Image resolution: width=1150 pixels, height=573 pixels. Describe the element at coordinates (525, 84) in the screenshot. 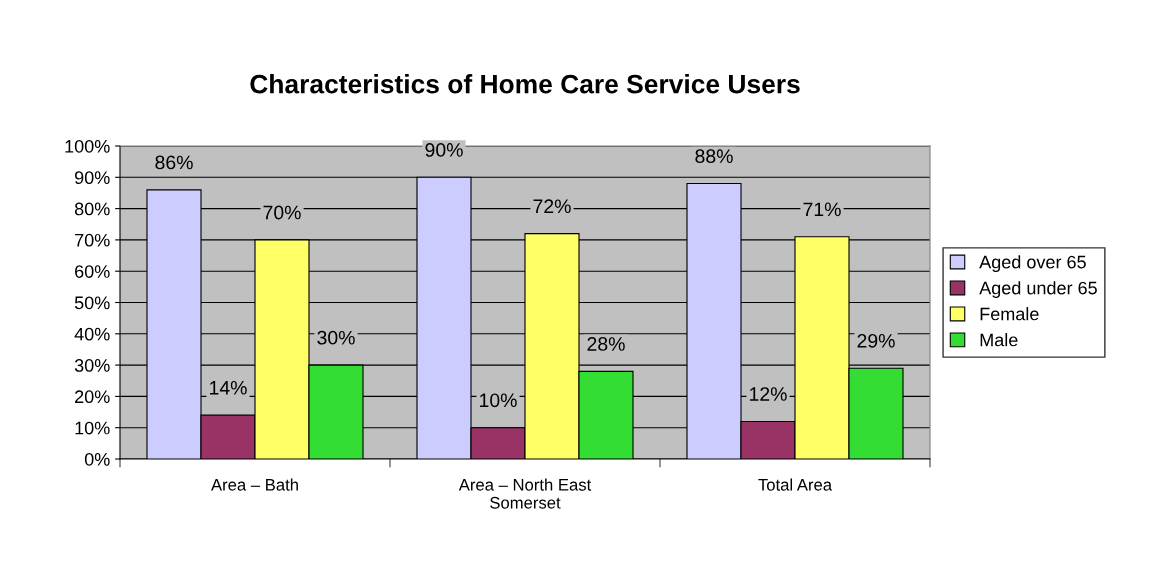

I see `chart-title: Characteristics of Home Care Service Users` at that location.